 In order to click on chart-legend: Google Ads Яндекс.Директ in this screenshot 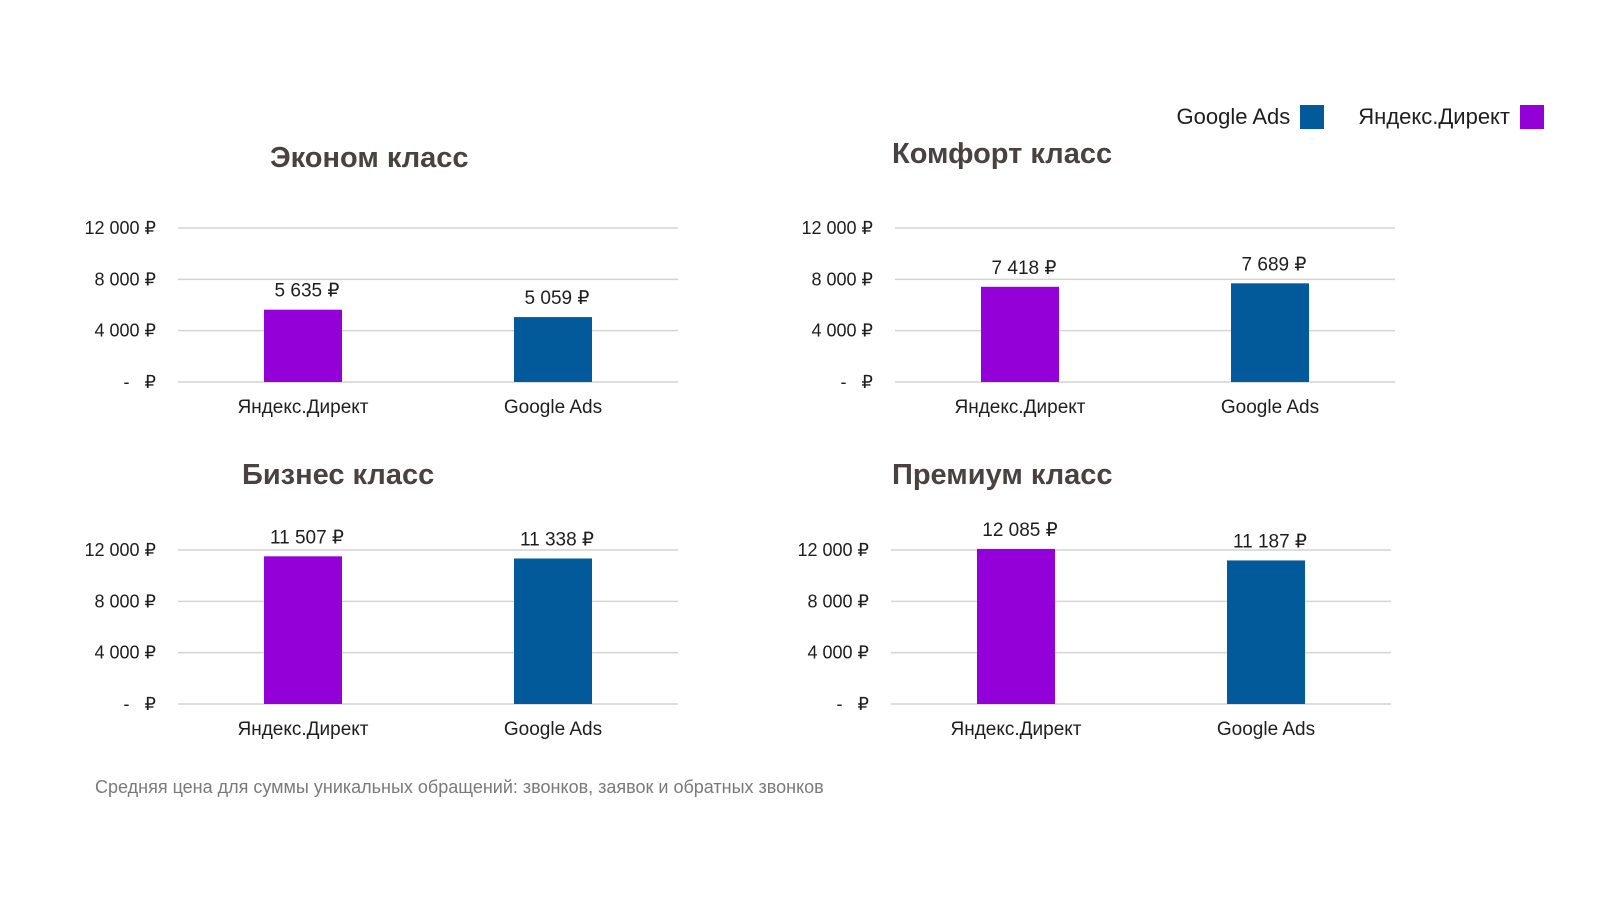, I will do `click(1360, 117)`.